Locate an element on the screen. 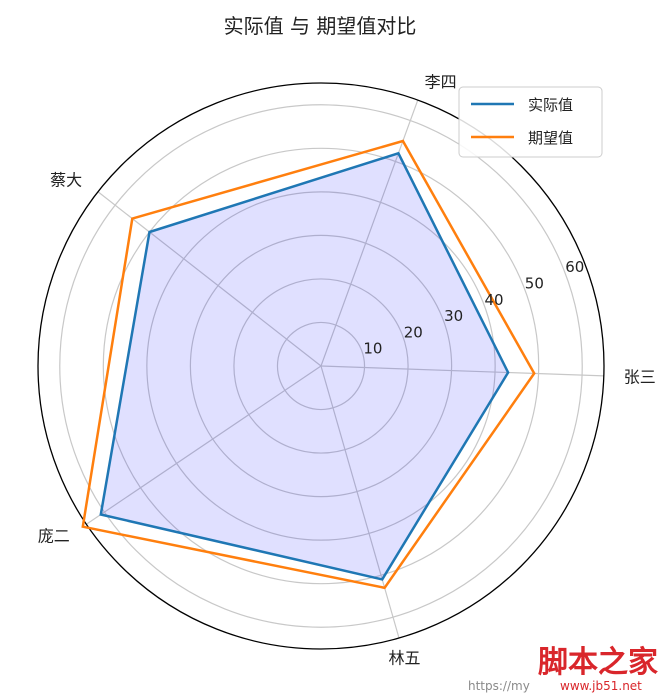 The width and height of the screenshot is (669, 700). category-label: 庞二 is located at coordinates (54, 535).